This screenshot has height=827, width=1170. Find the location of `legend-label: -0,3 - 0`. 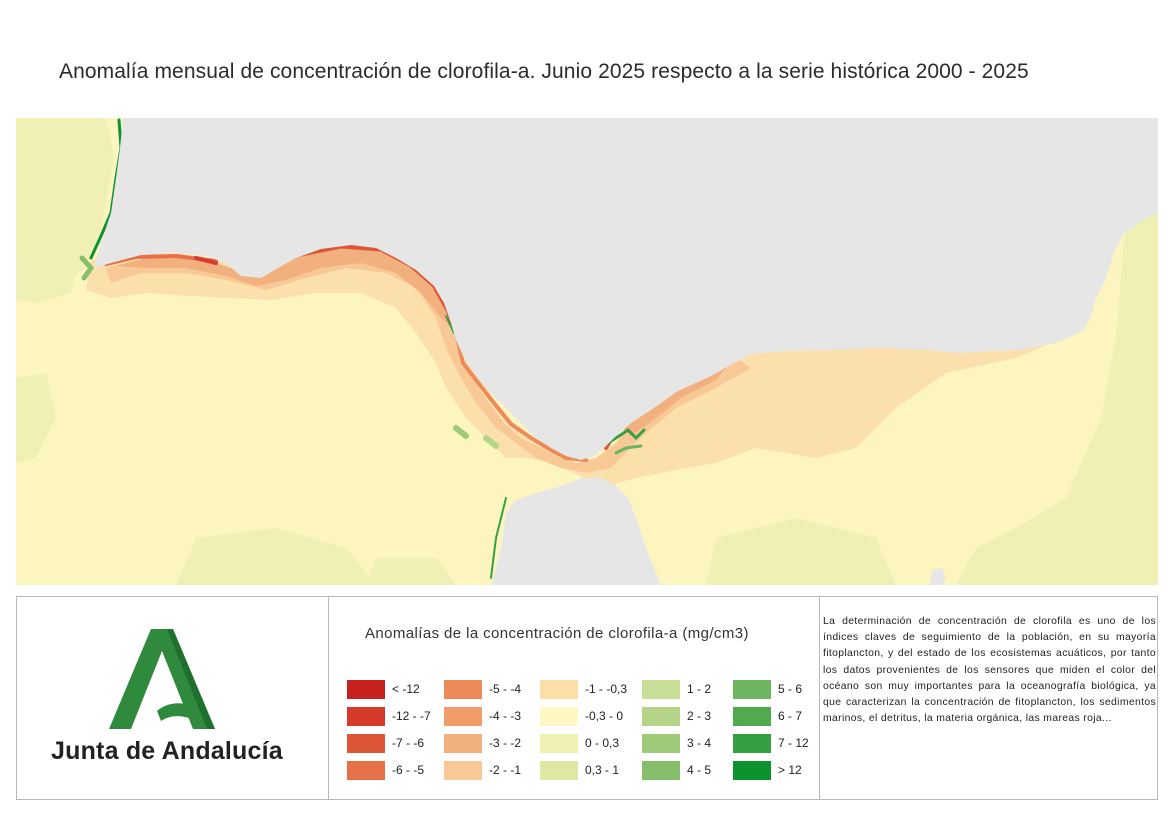

legend-label: -0,3 - 0 is located at coordinates (604, 716).